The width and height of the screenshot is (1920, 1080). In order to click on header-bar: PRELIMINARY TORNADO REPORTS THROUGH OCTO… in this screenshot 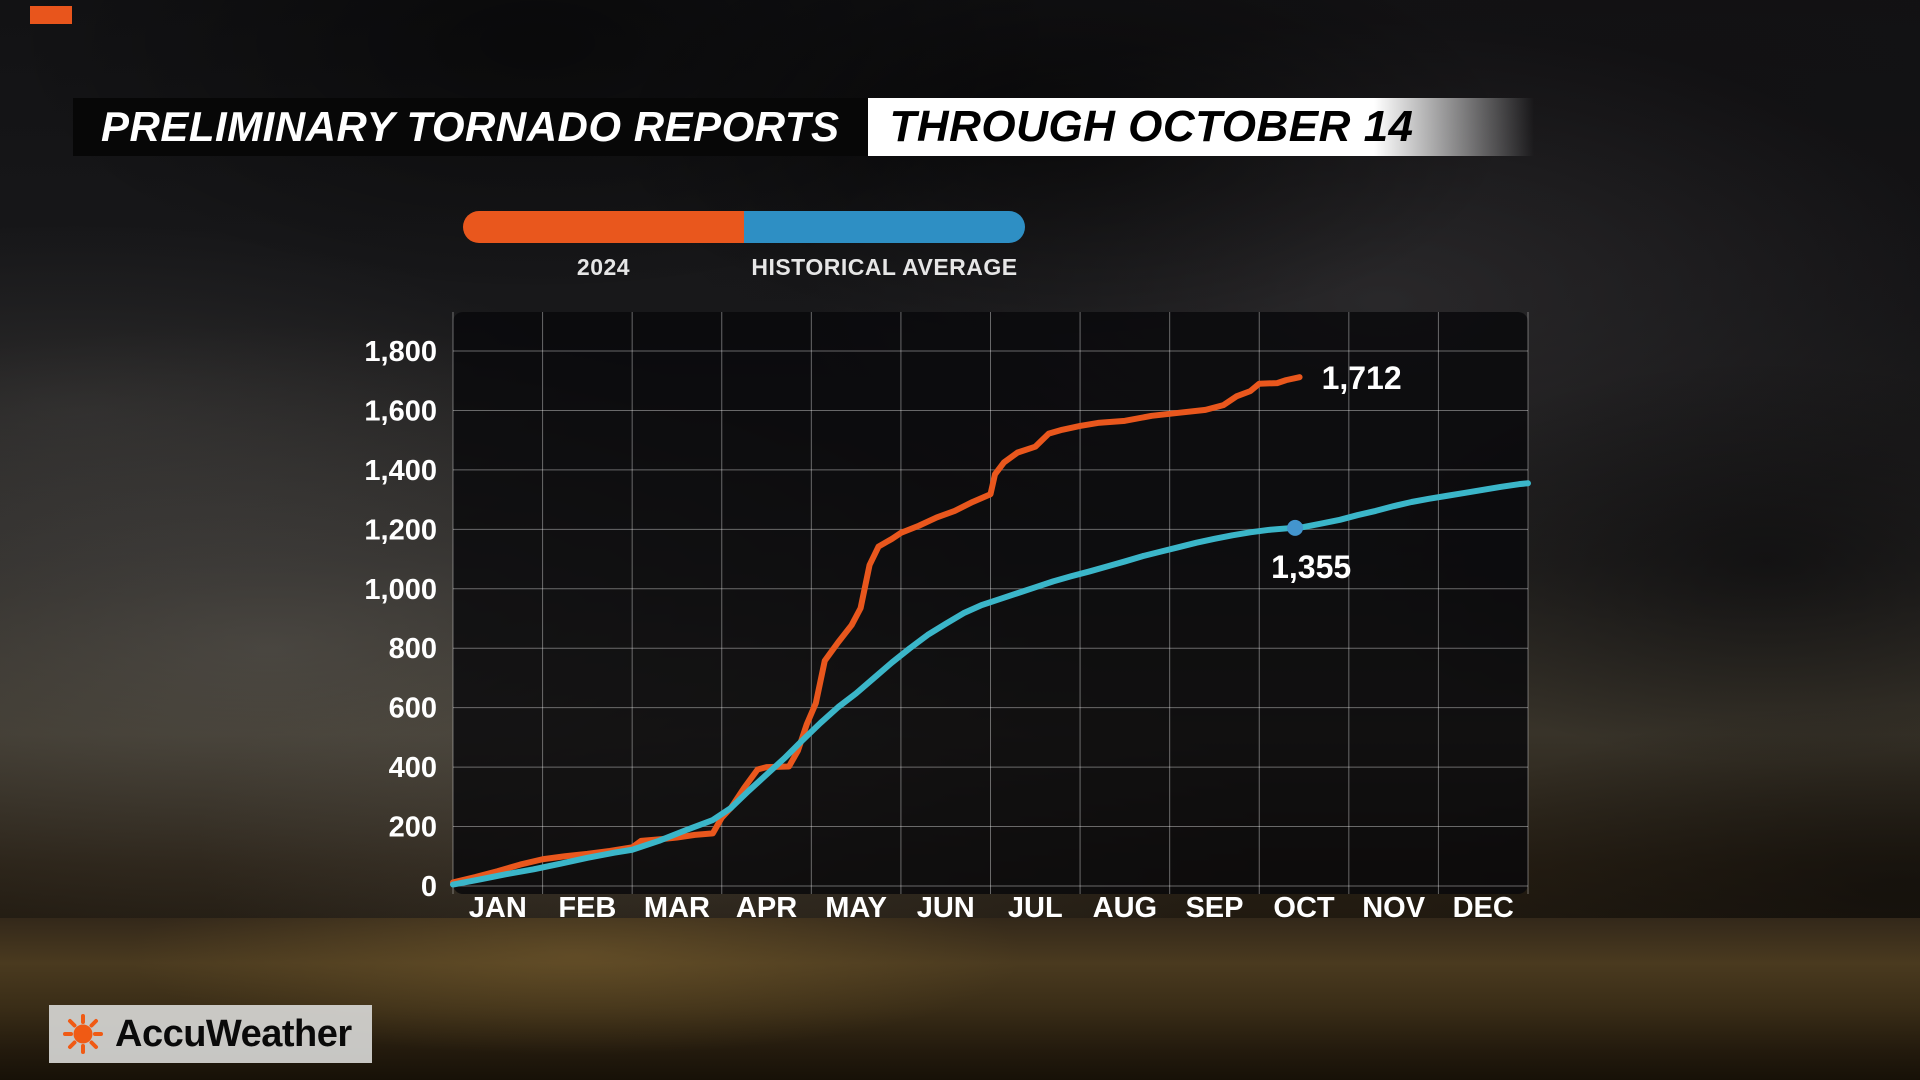, I will do `click(803, 127)`.